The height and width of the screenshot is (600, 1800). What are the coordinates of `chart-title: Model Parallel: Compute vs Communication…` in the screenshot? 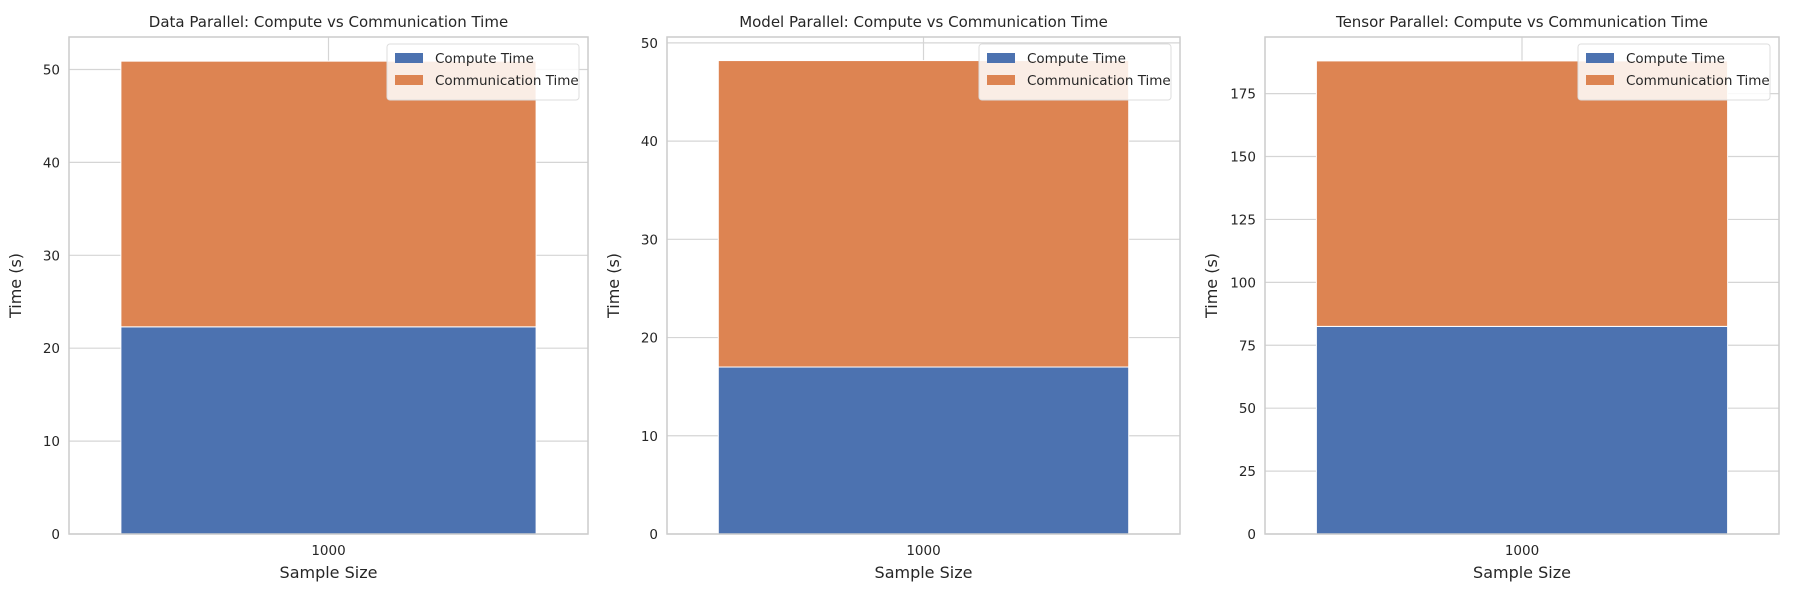 It's located at (923, 22).